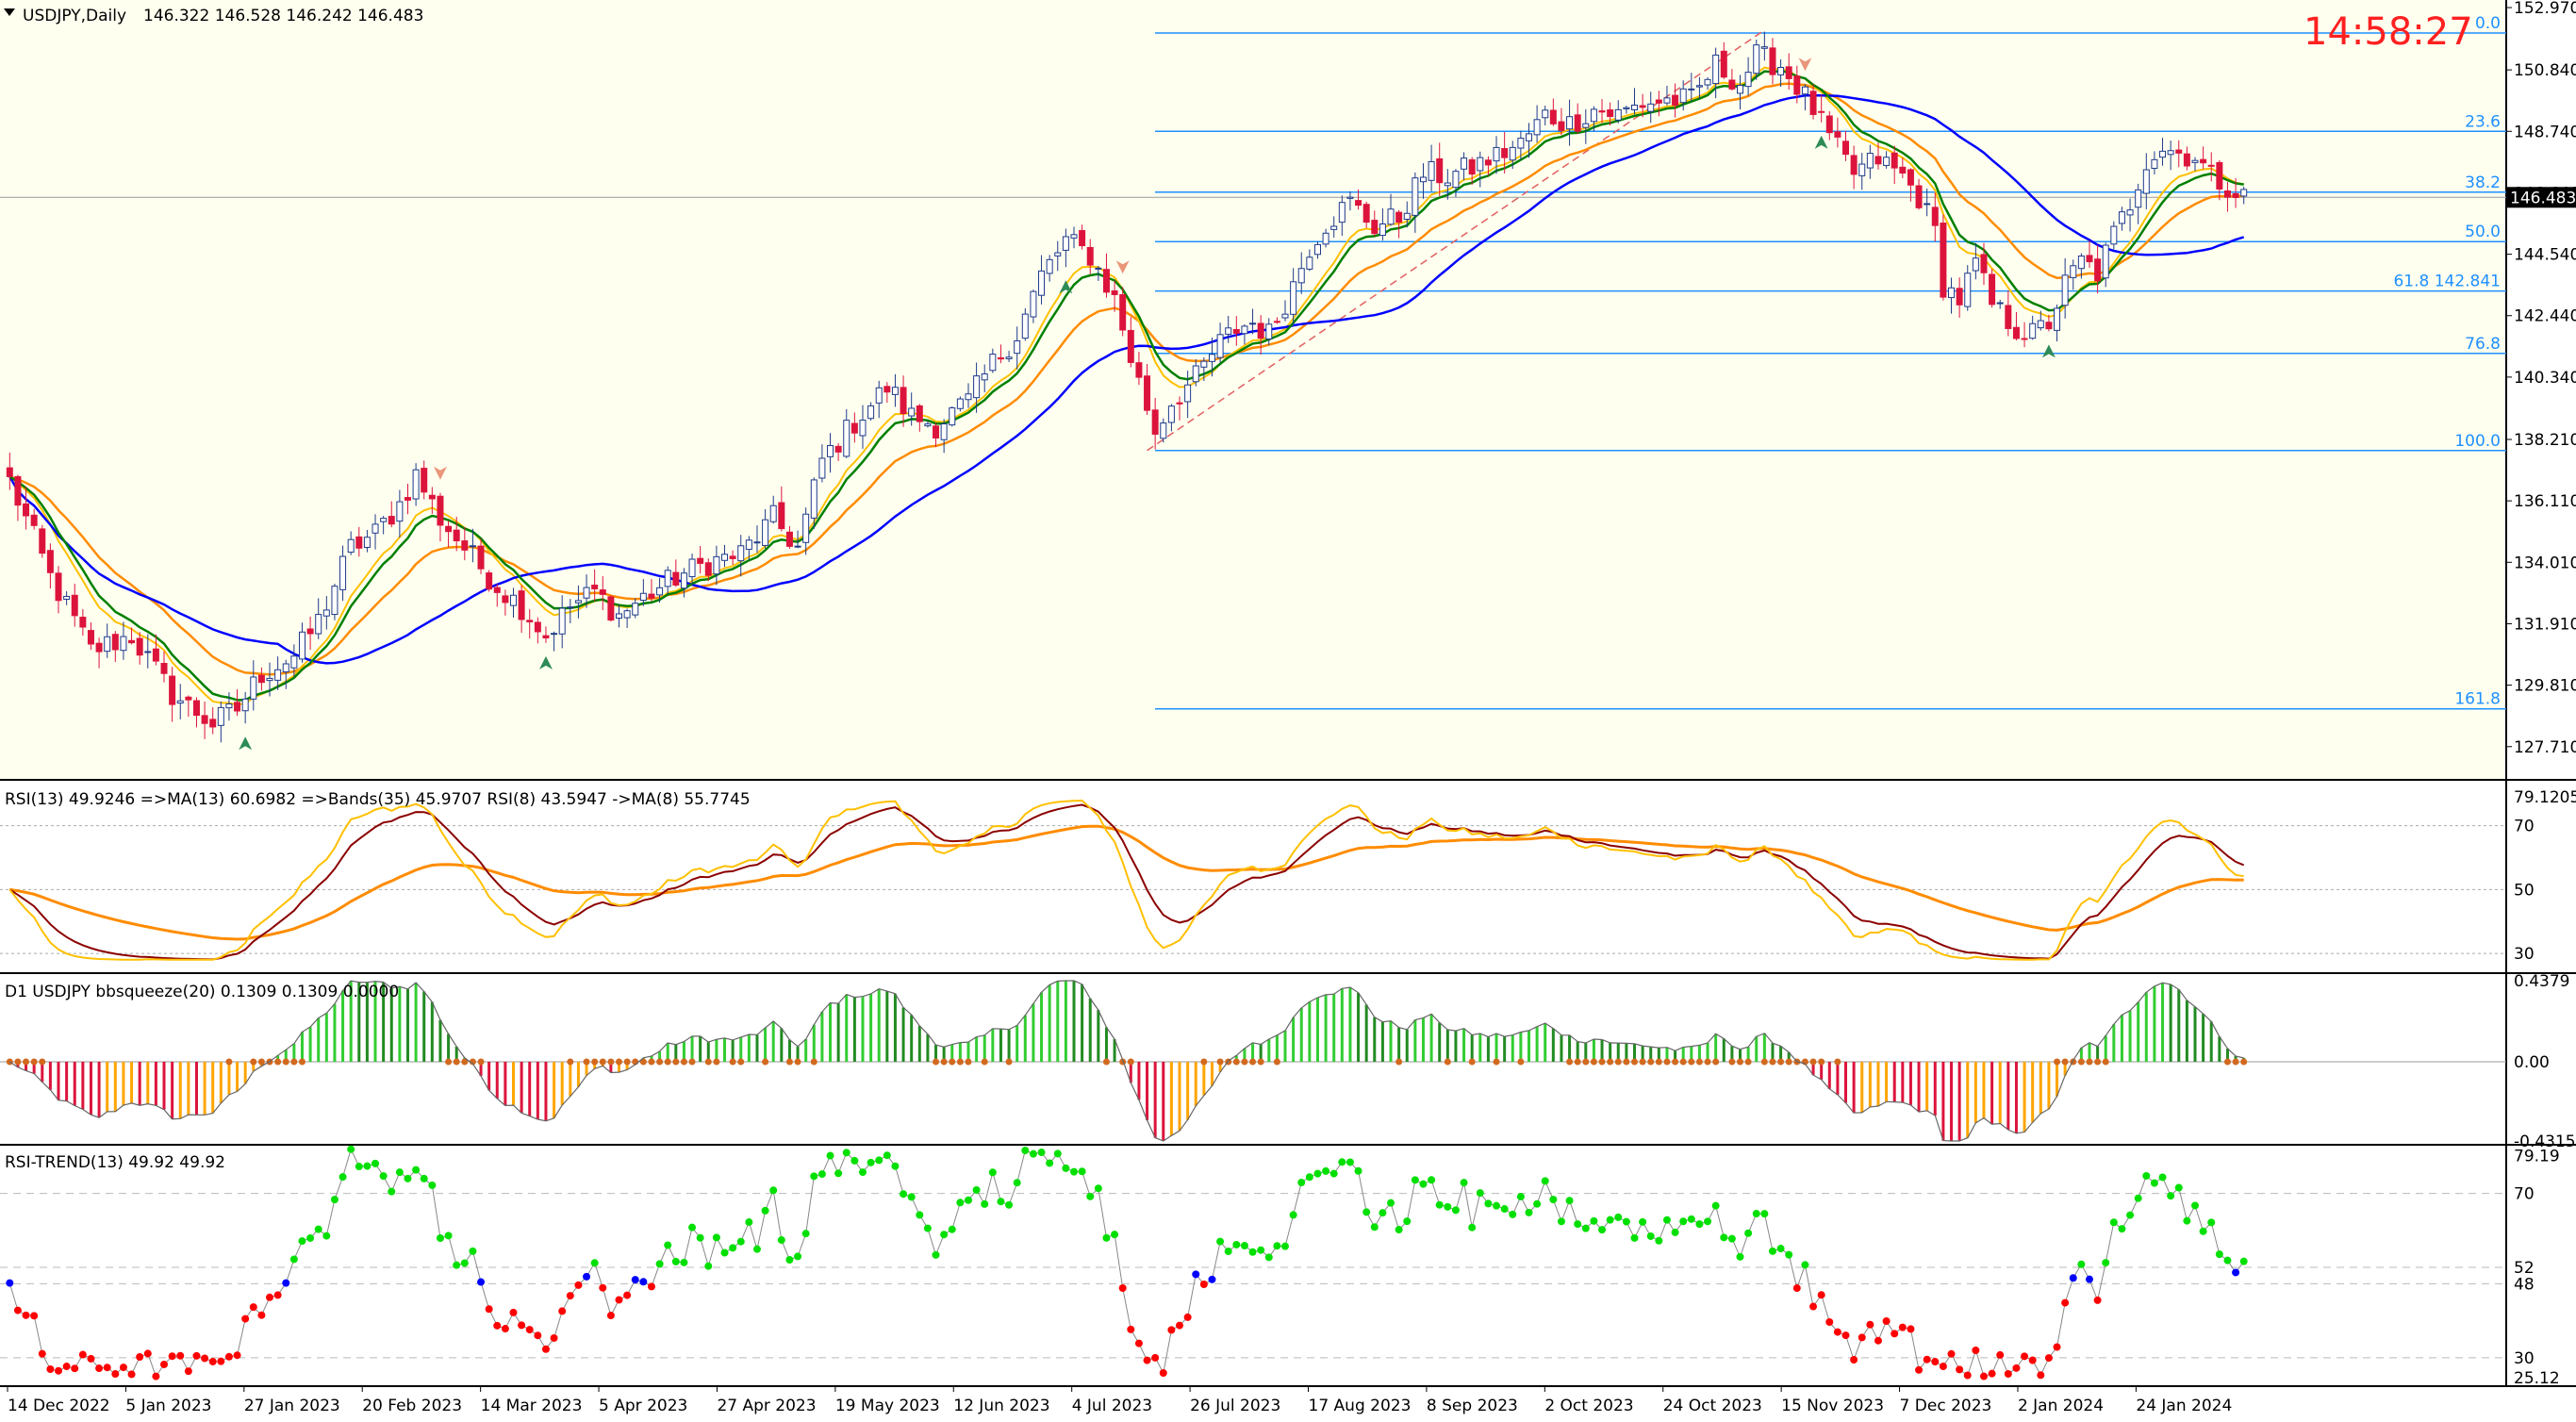 The height and width of the screenshot is (1422, 2576). I want to click on squeeze-envelope, so click(1126, 1061).